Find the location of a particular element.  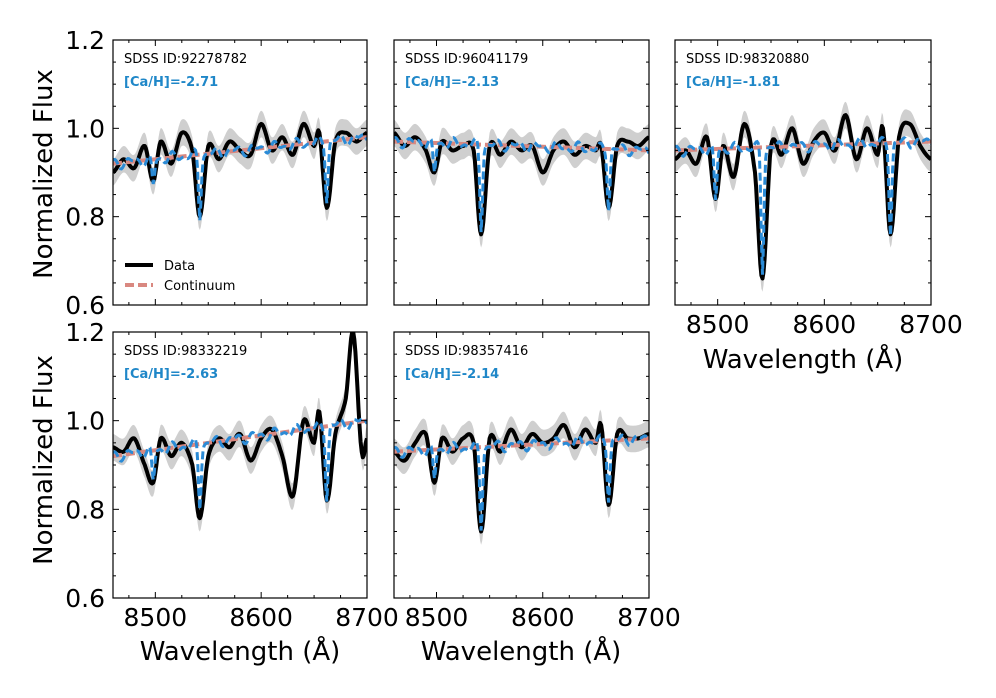

ca-h-label: [Ca/H]=-2.71 is located at coordinates (171, 82).